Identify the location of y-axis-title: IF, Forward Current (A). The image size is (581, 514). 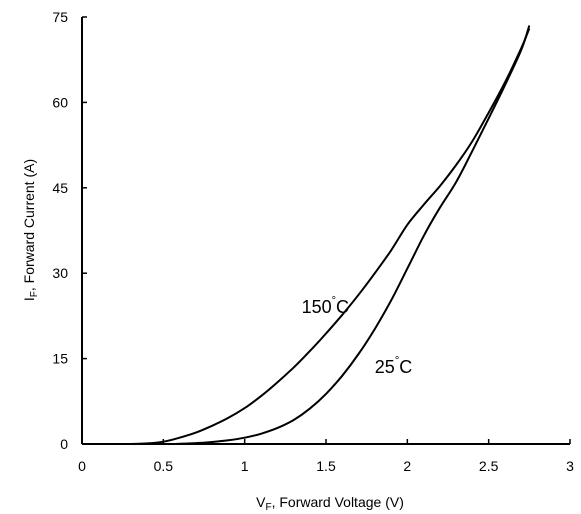
(30, 230).